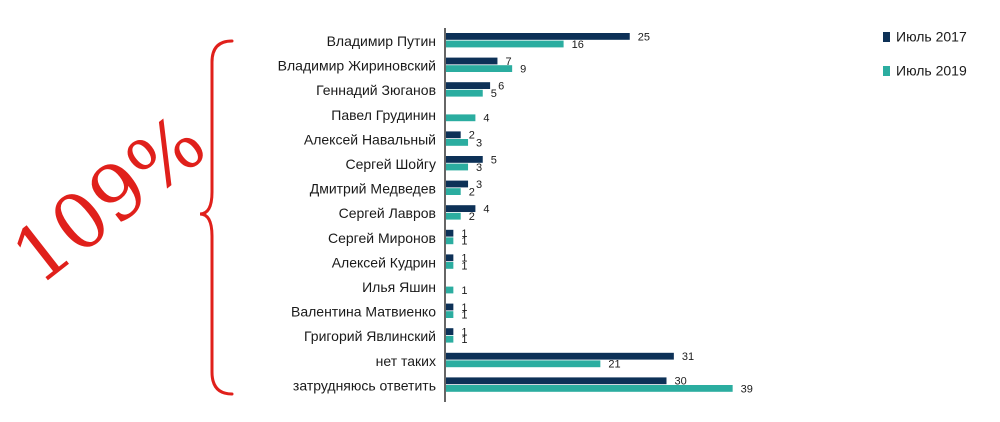 The height and width of the screenshot is (422, 1000). Describe the element at coordinates (376, 90) in the screenshot. I see `category-label: Геннадий Зюганов` at that location.